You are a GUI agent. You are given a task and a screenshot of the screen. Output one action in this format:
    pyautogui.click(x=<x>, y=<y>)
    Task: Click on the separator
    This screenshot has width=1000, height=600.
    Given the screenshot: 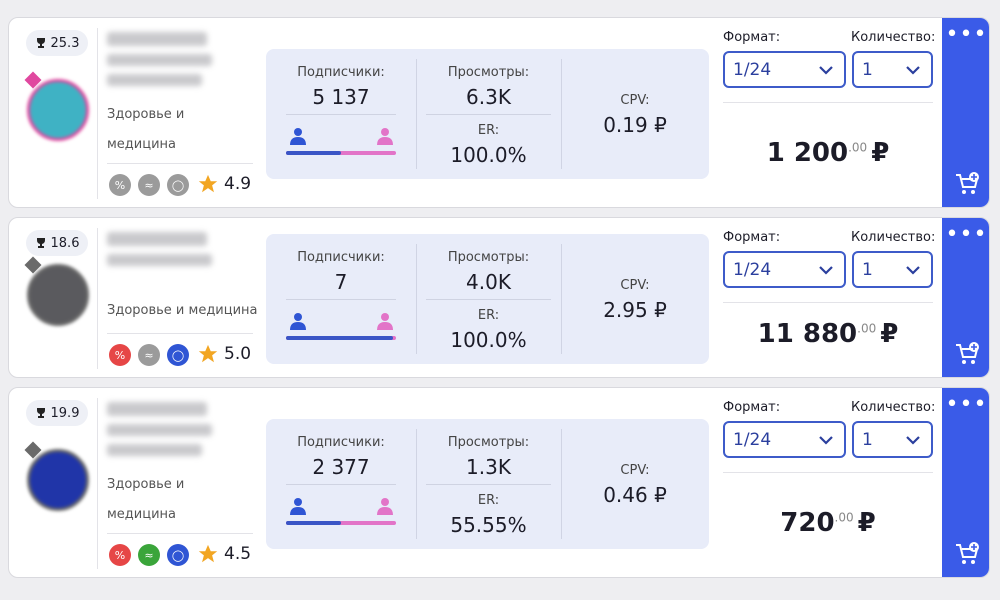 What is the action you would take?
    pyautogui.click(x=180, y=533)
    